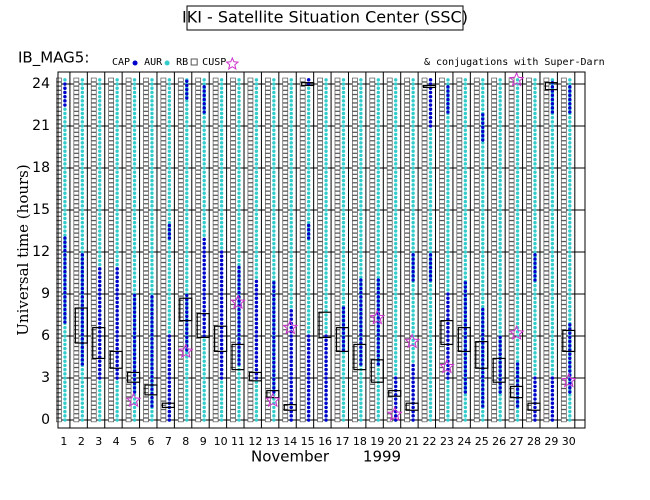 The width and height of the screenshot is (650, 500). I want to click on x-tick-label: 14, so click(290, 441).